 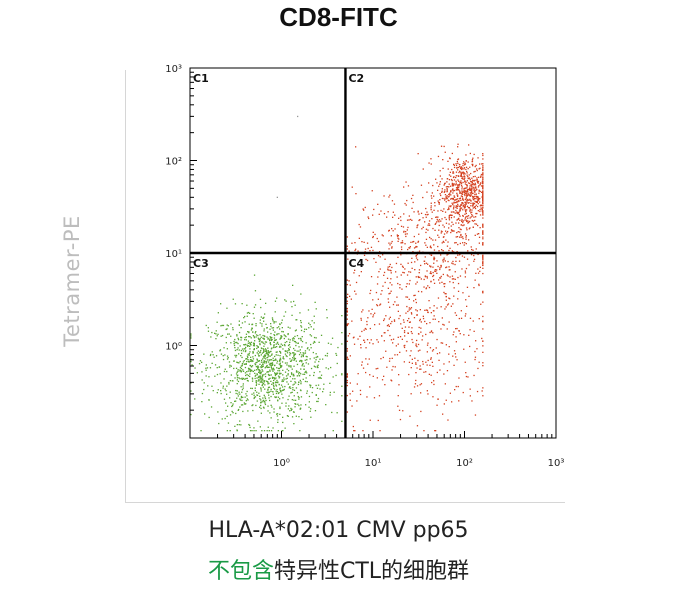 I want to click on caption-rest: 特异性CTL的细胞群, so click(x=371, y=571).